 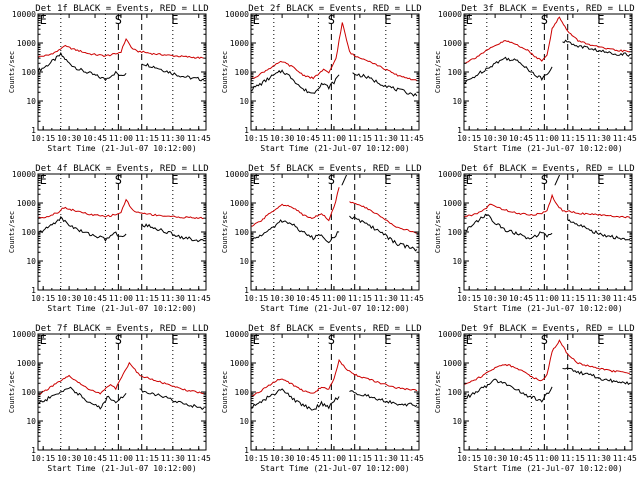 What do you see at coordinates (547, 169) in the screenshot?
I see `chart-title: Det 6f BLACK = Events, RED = LLD` at bounding box center [547, 169].